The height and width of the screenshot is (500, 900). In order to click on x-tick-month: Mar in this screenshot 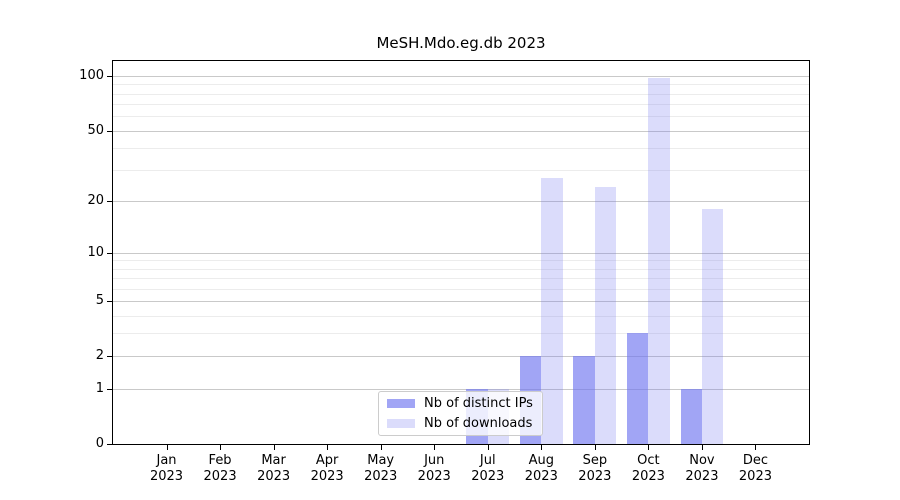, I will do `click(273, 460)`.